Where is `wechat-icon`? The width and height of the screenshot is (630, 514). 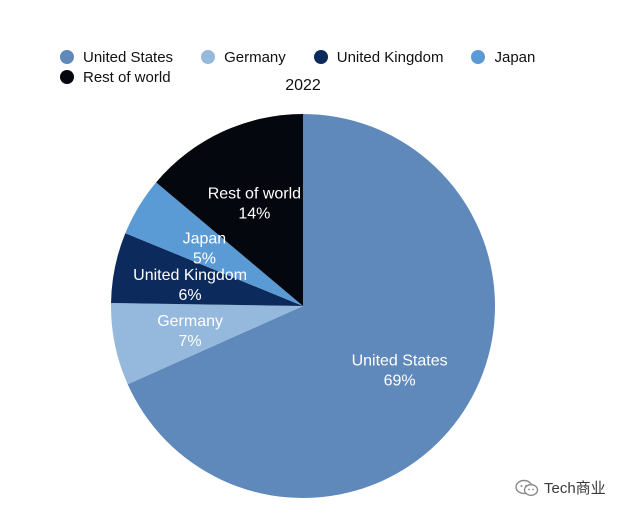
wechat-icon is located at coordinates (527, 487).